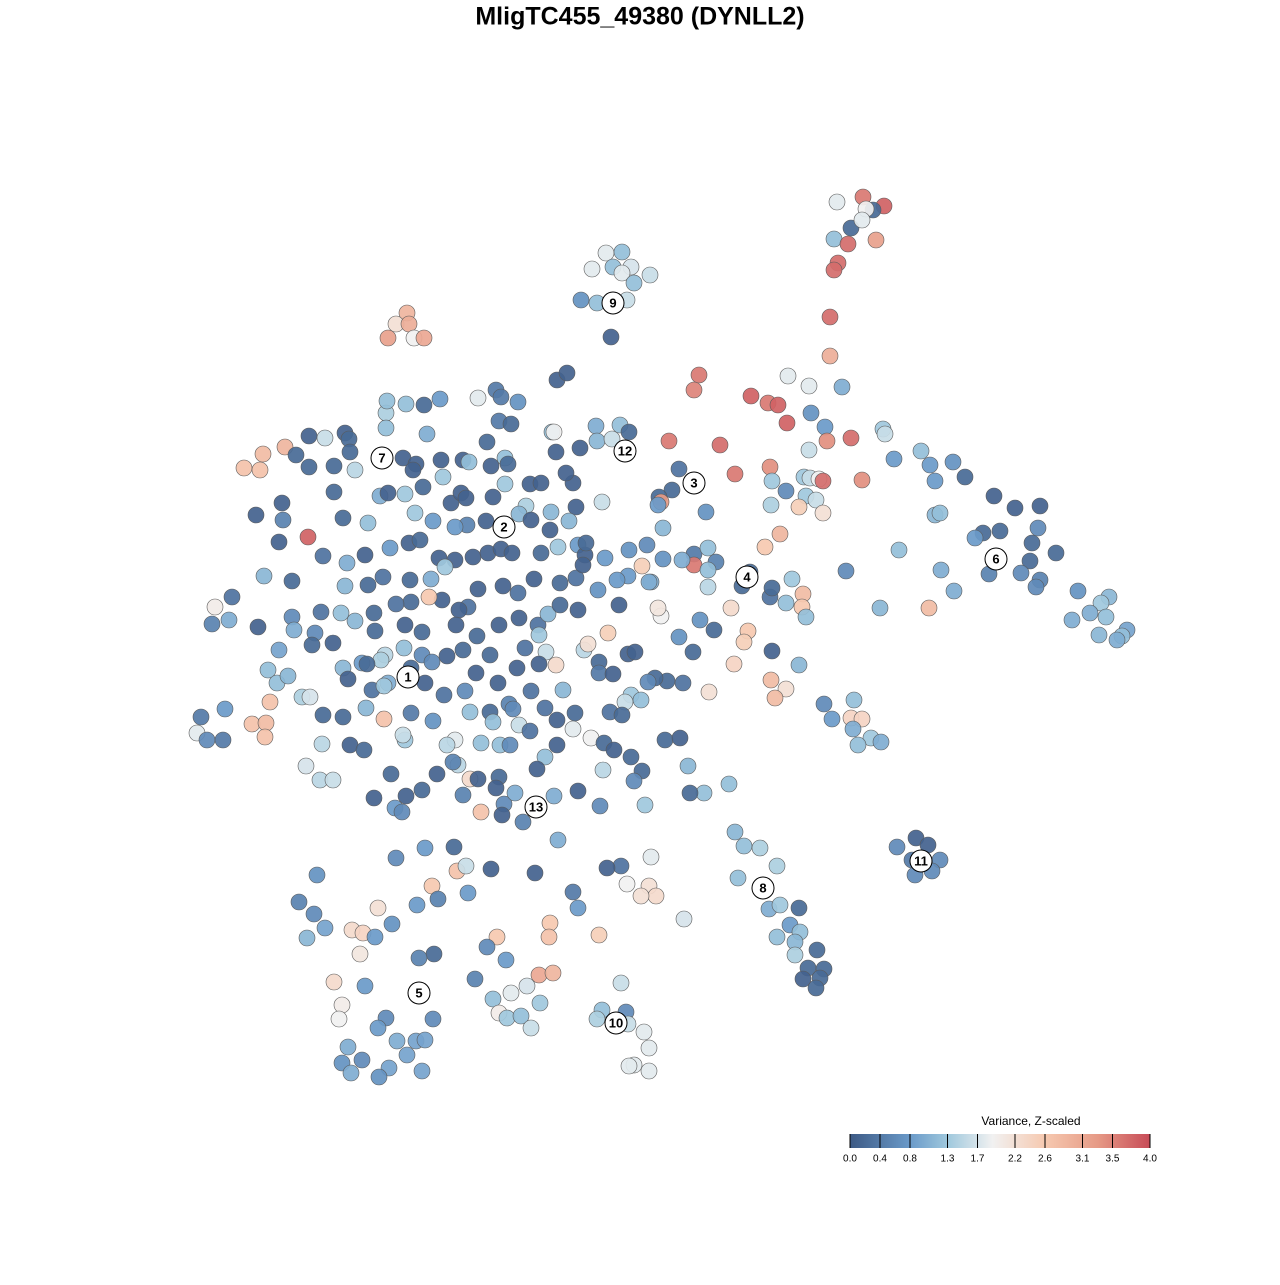 Image resolution: width=1280 pixels, height=1285 pixels. I want to click on colorbar-tick-label: 0.4, so click(880, 1159).